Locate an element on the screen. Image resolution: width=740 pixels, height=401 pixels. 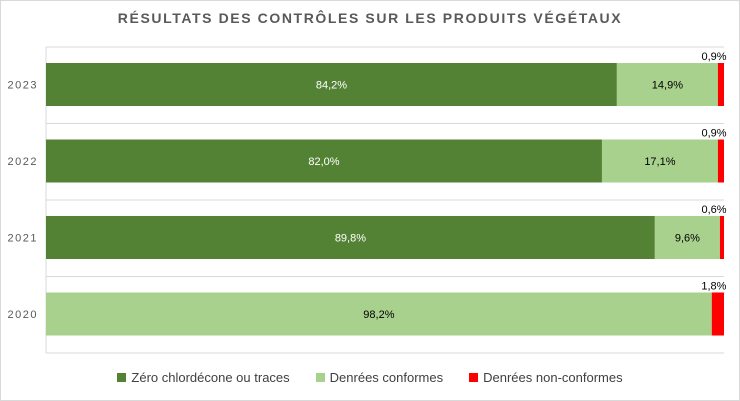
data-label-2022-series-2: 0,9% is located at coordinates (713, 134).